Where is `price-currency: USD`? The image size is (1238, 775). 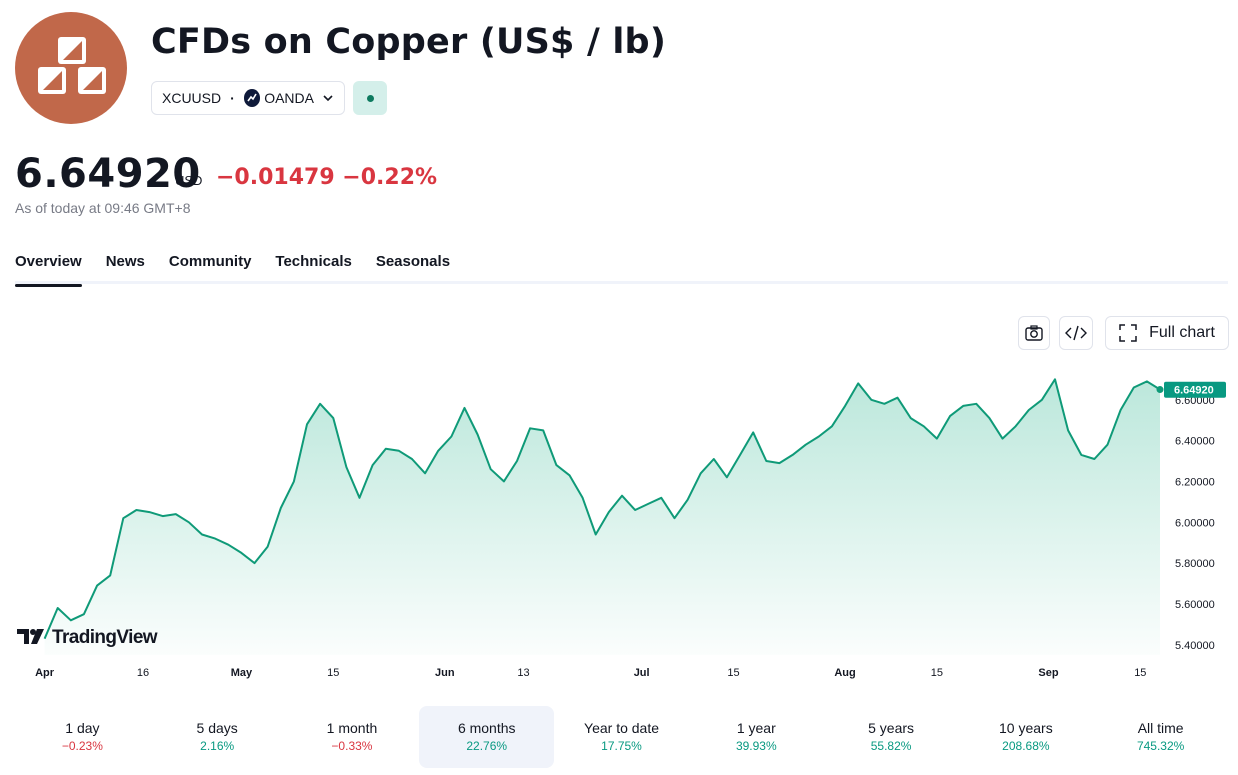
price-currency: USD is located at coordinates (189, 180).